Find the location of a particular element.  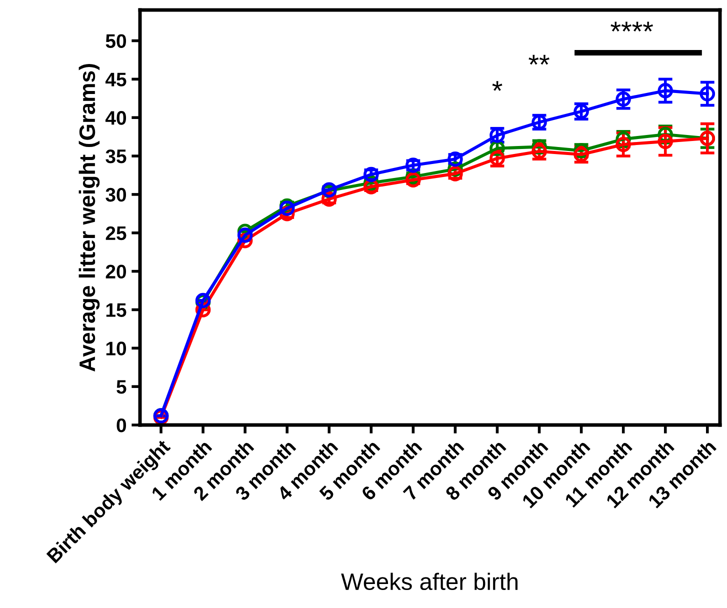

y-tick-label: 30 is located at coordinates (116, 195).